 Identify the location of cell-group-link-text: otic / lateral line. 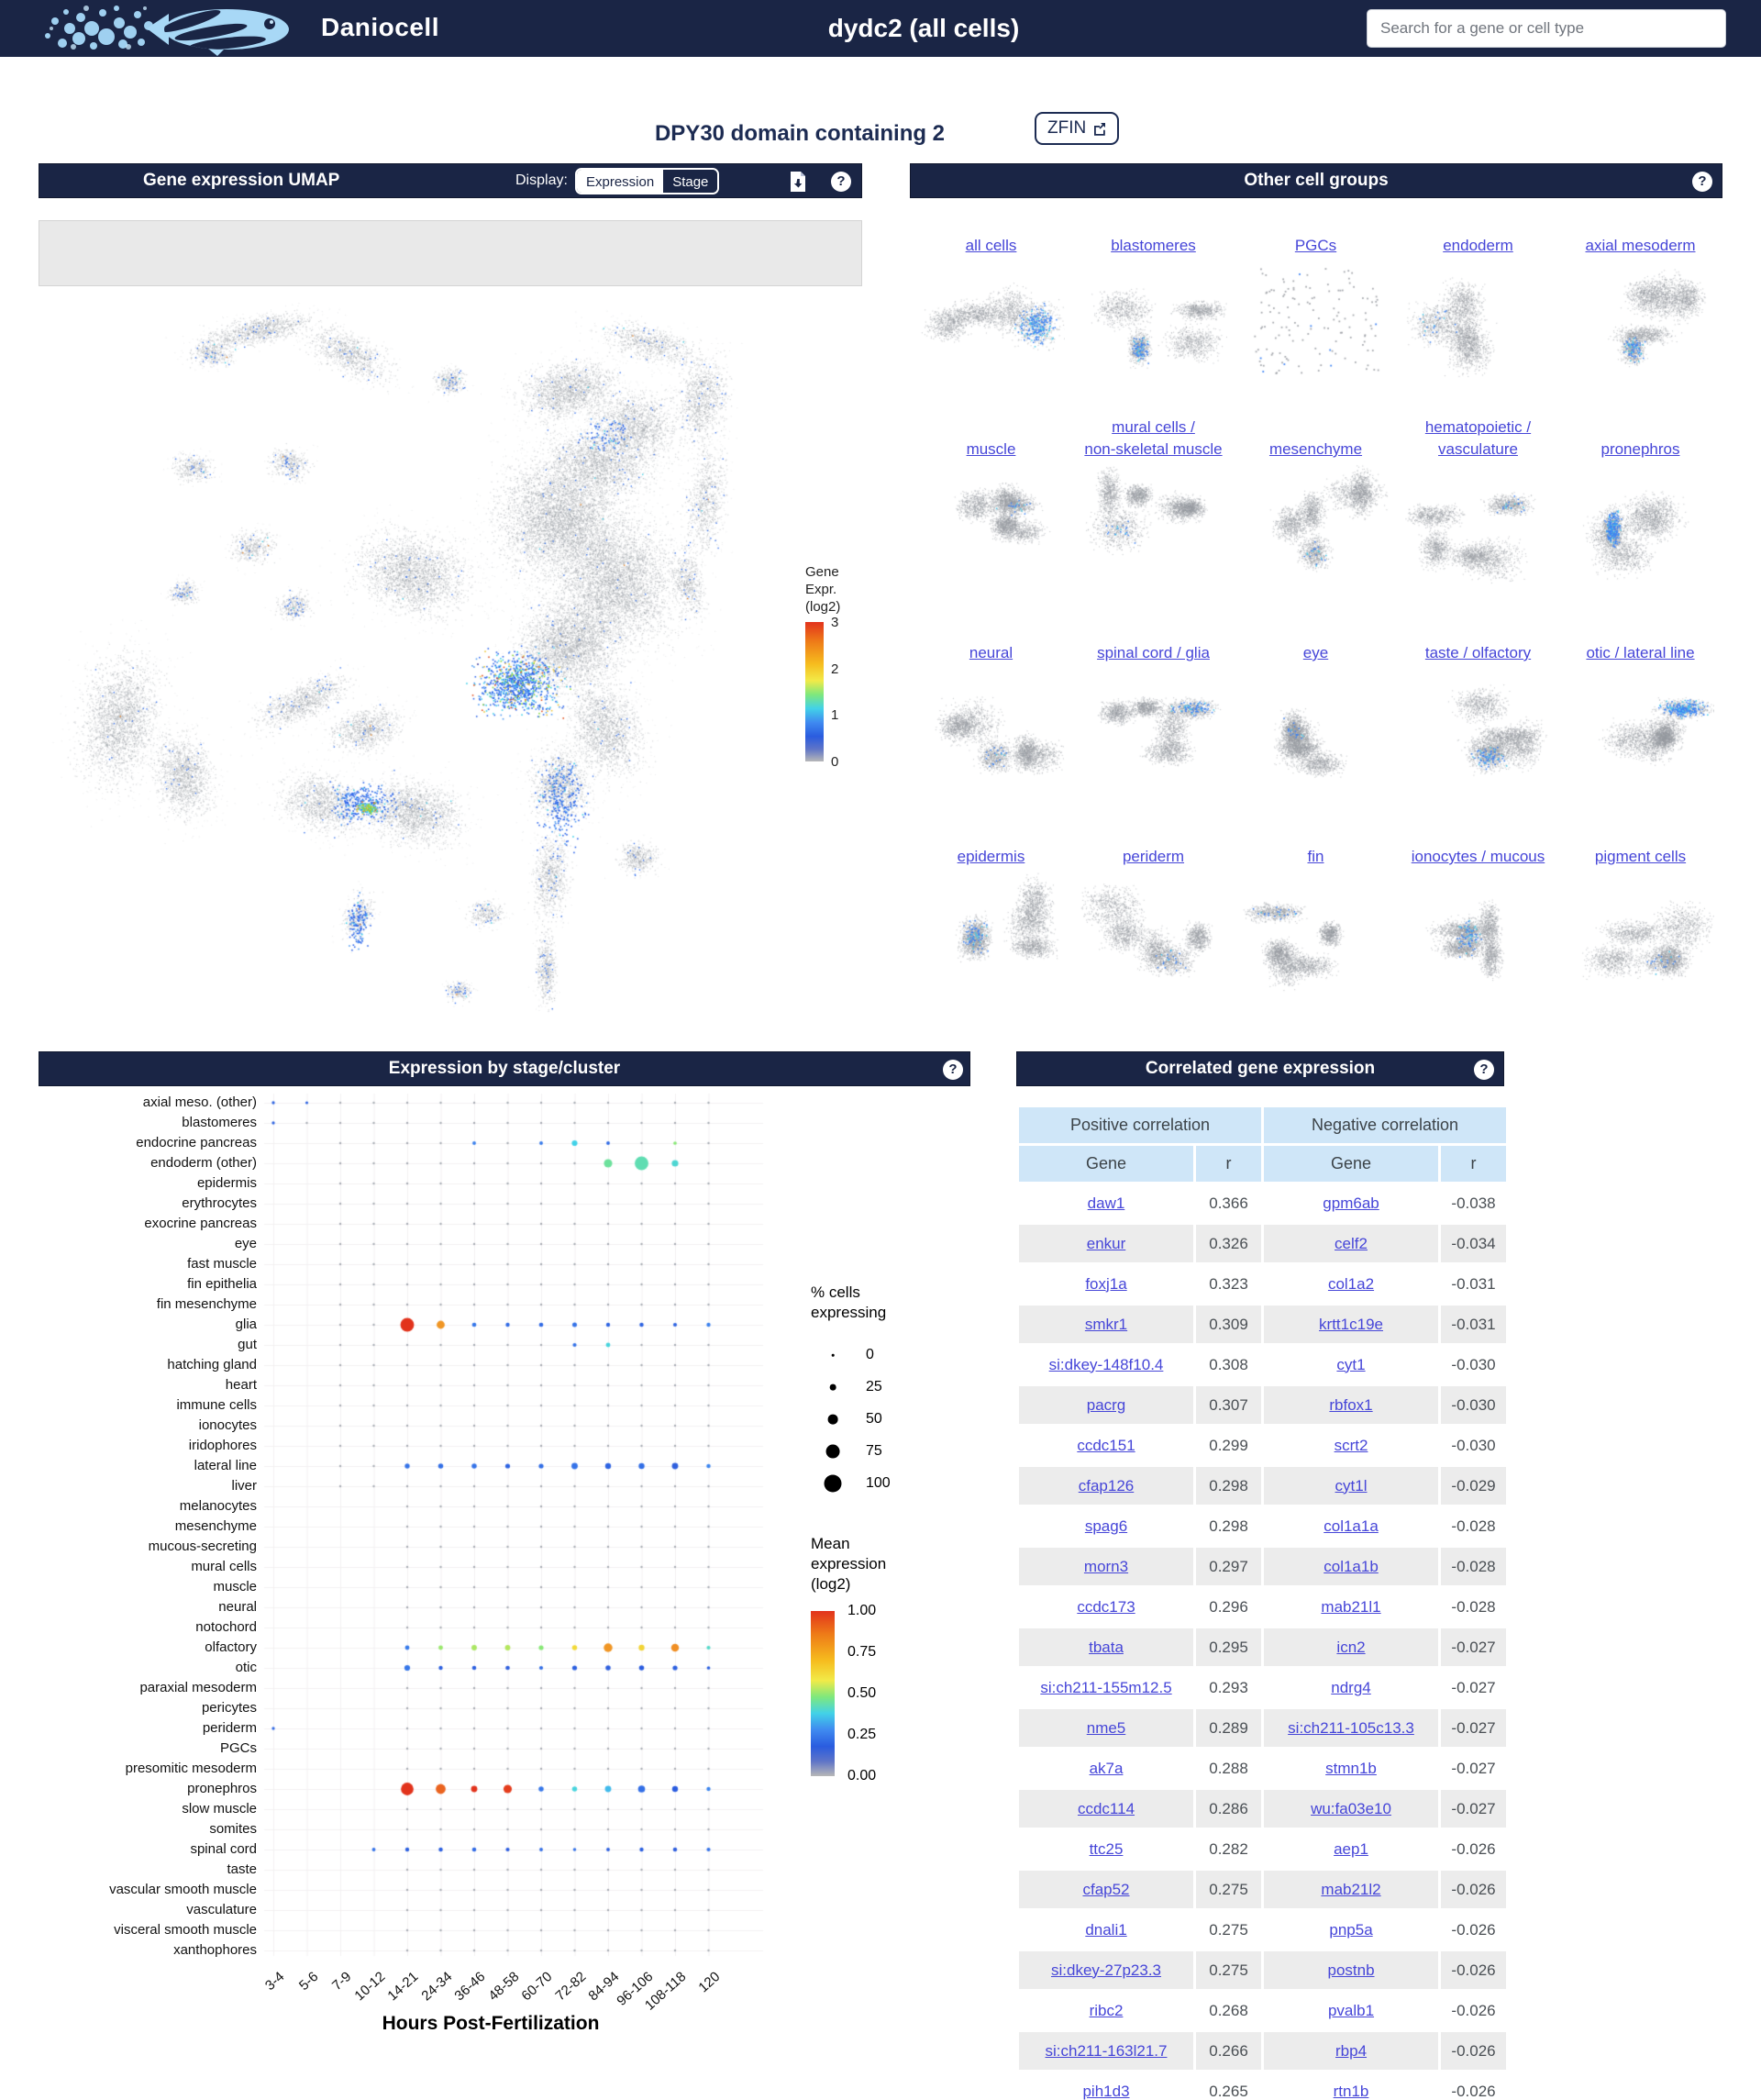
(1640, 653).